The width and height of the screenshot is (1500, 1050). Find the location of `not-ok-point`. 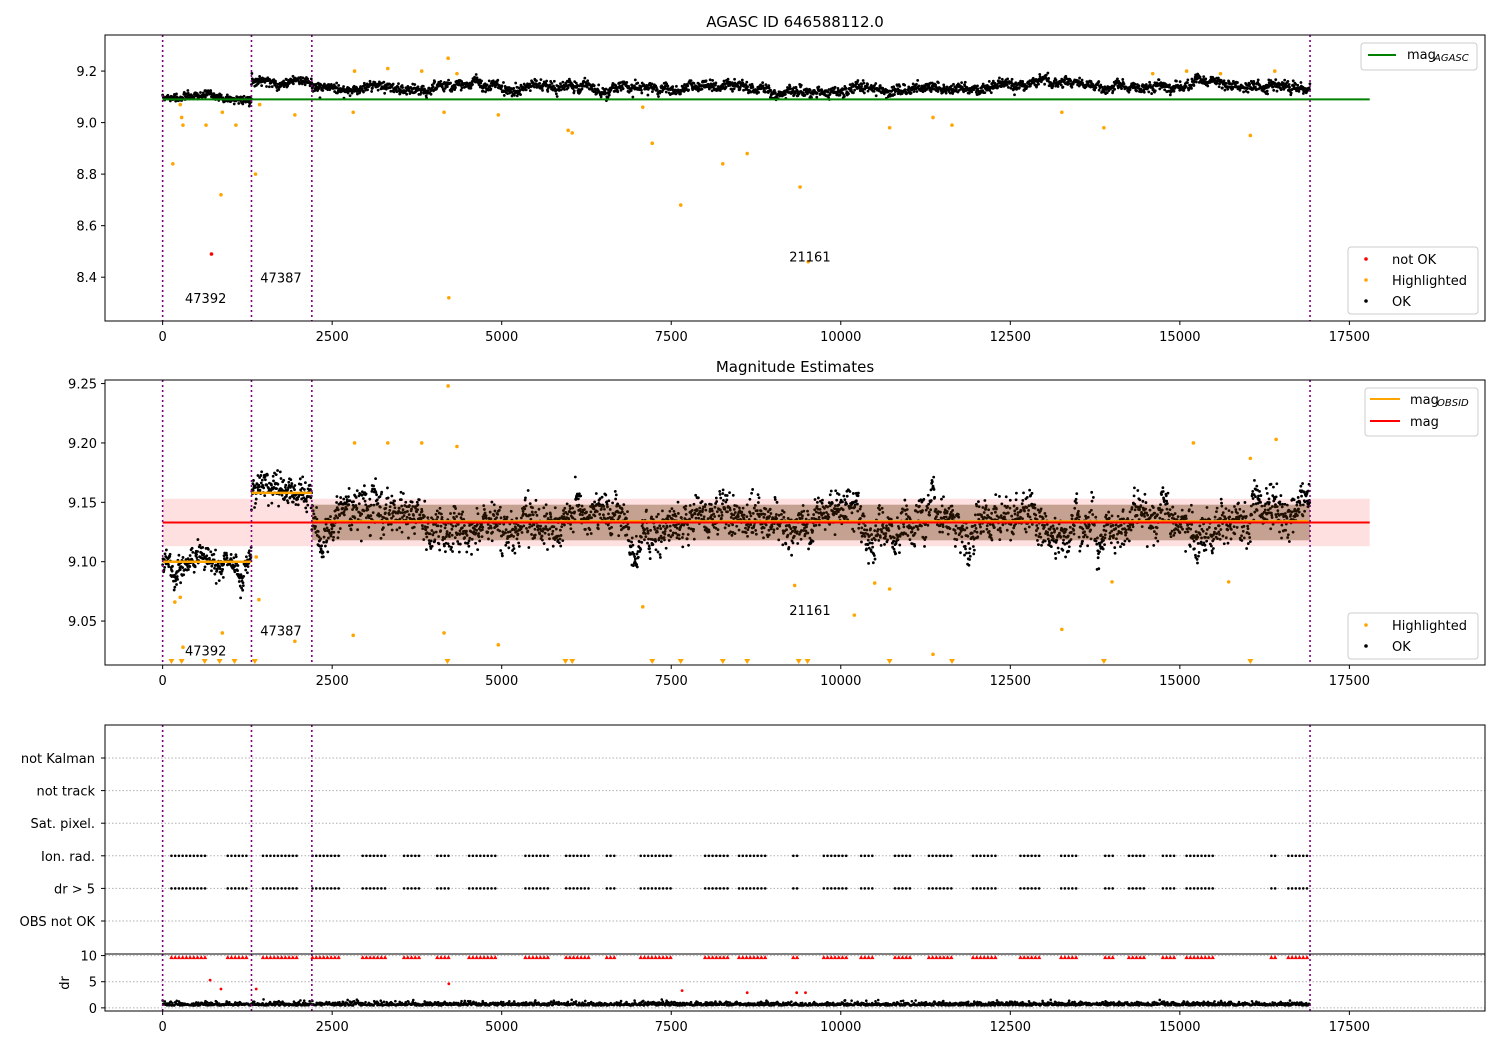

not-ok-point is located at coordinates (211, 254).